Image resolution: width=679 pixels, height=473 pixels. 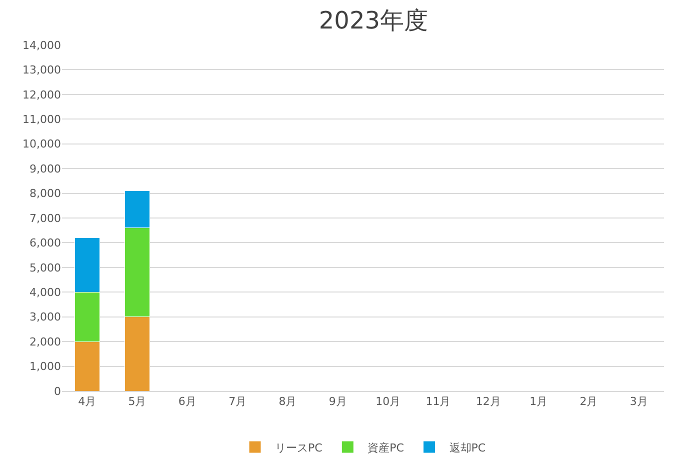 I want to click on x-tick-label: 2月, so click(x=589, y=401).